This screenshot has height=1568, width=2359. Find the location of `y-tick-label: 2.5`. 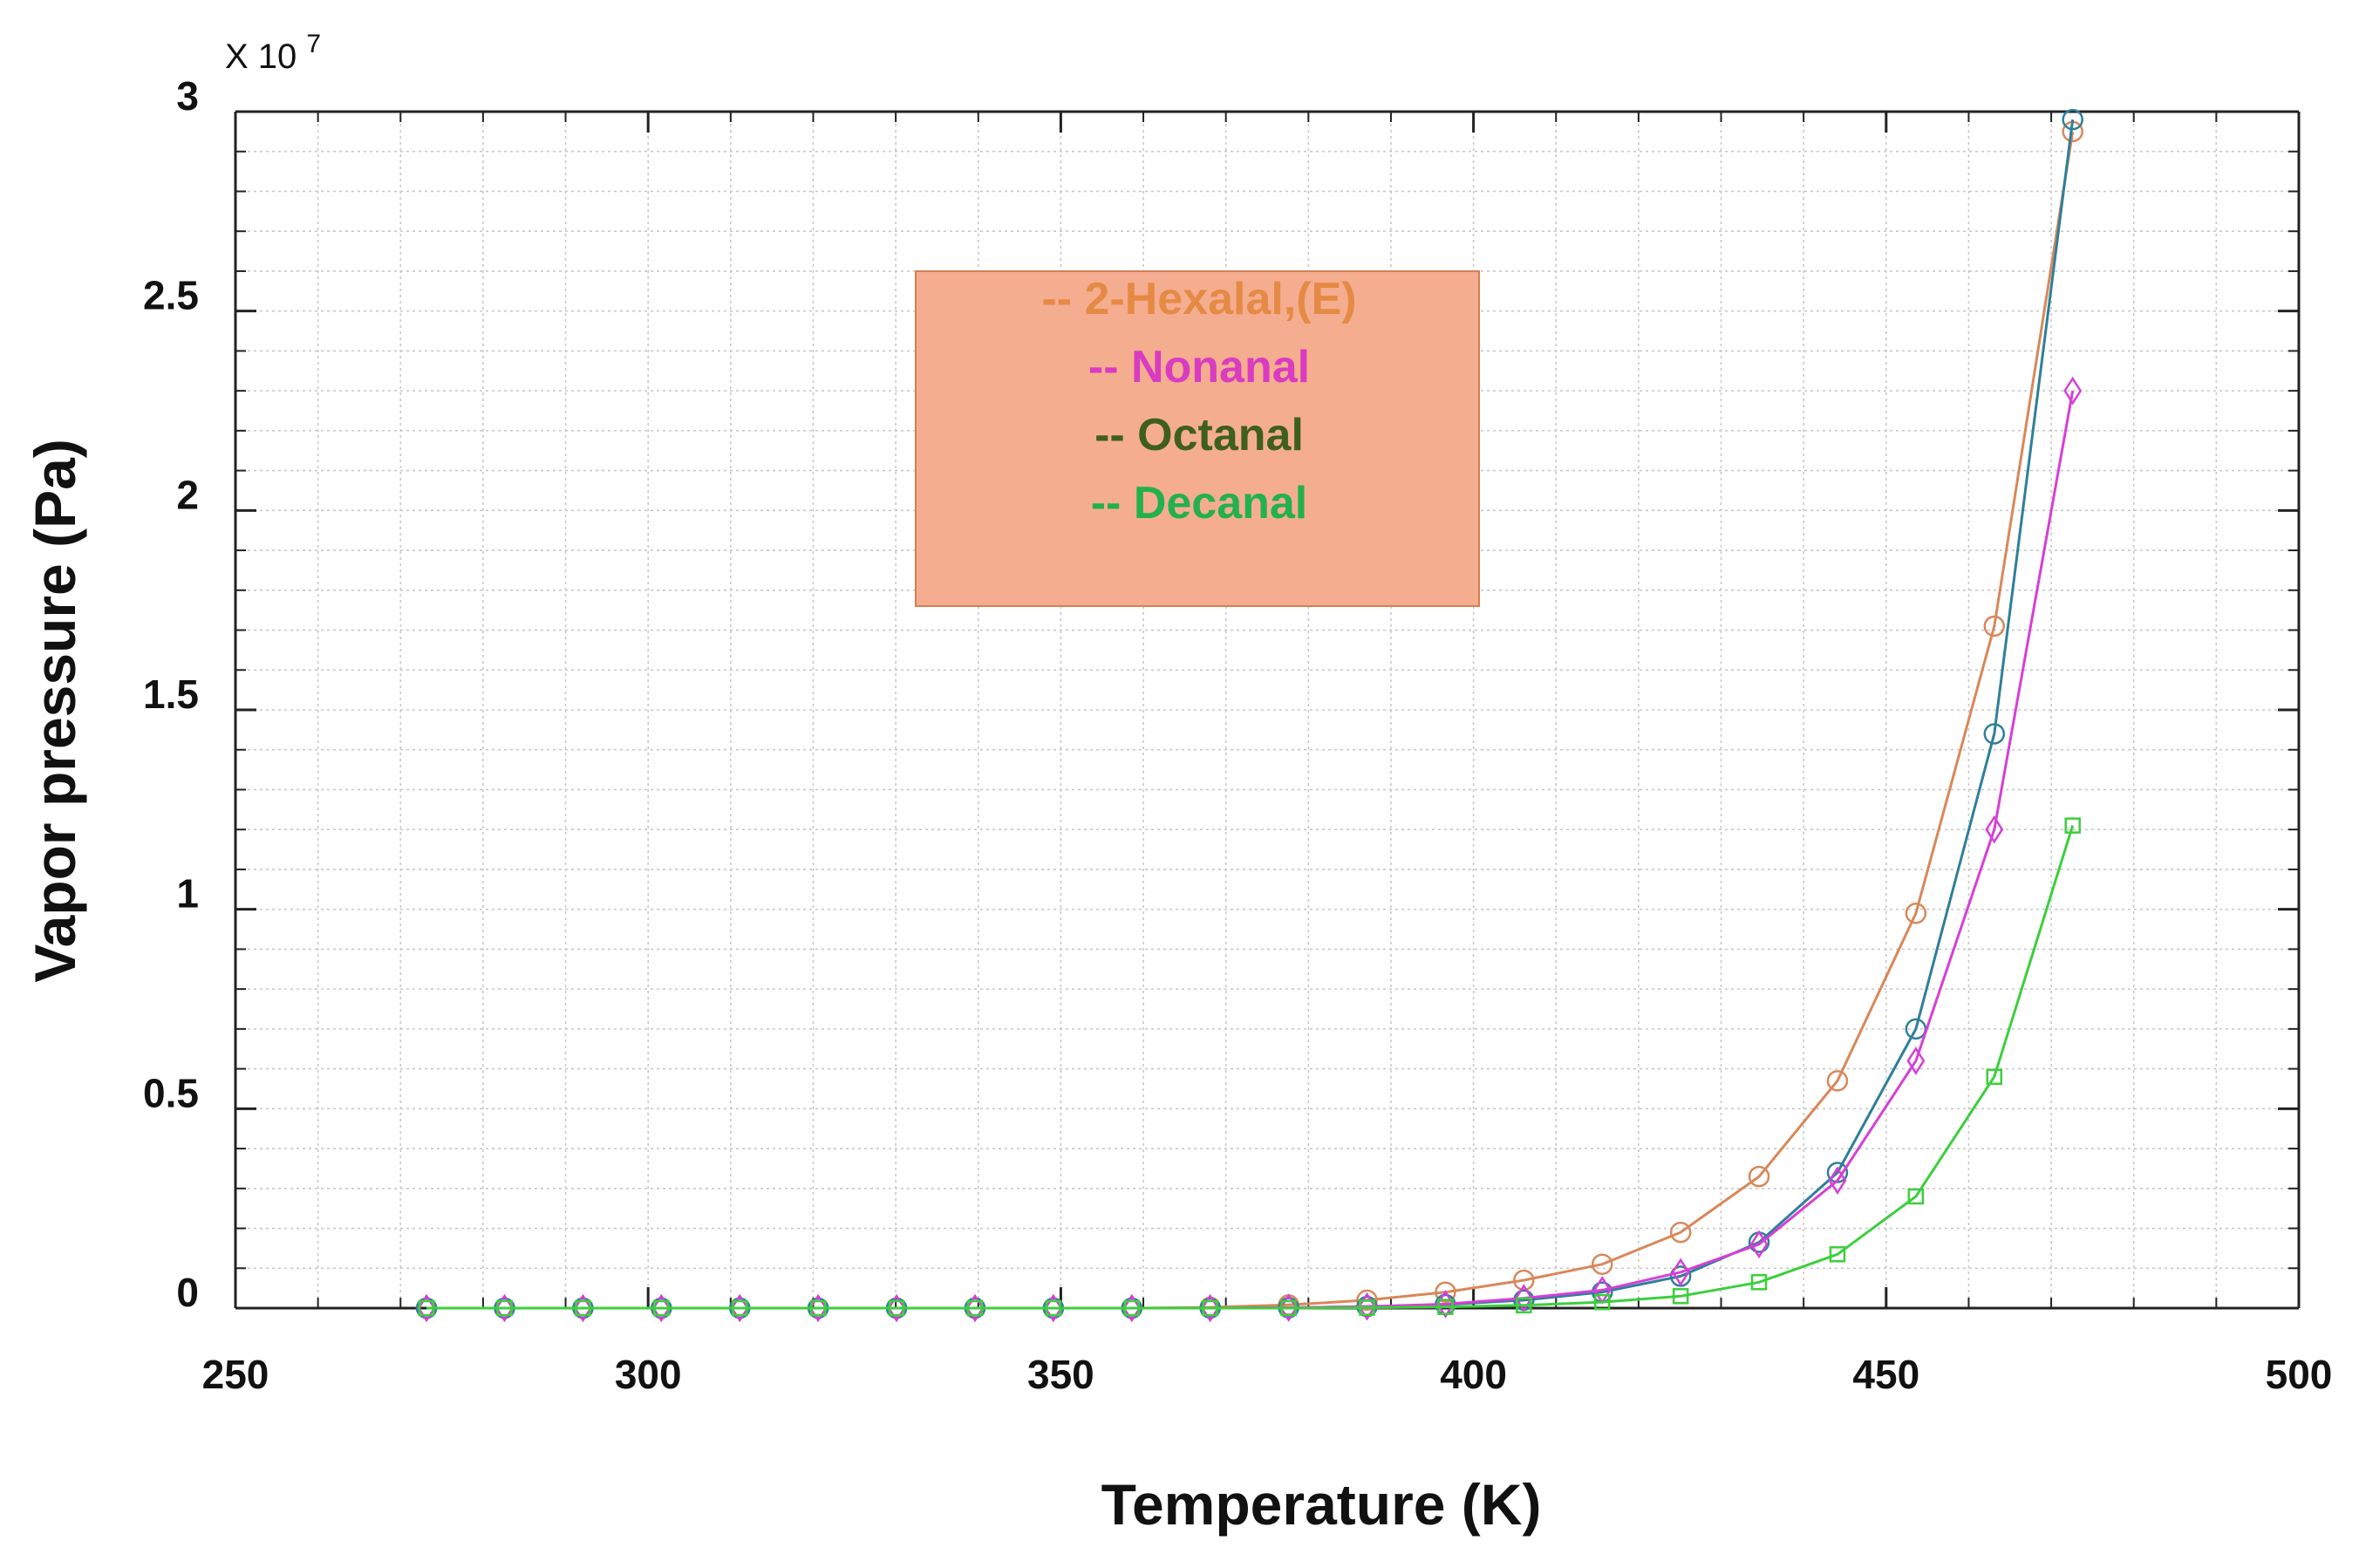

y-tick-label: 2.5 is located at coordinates (171, 296).